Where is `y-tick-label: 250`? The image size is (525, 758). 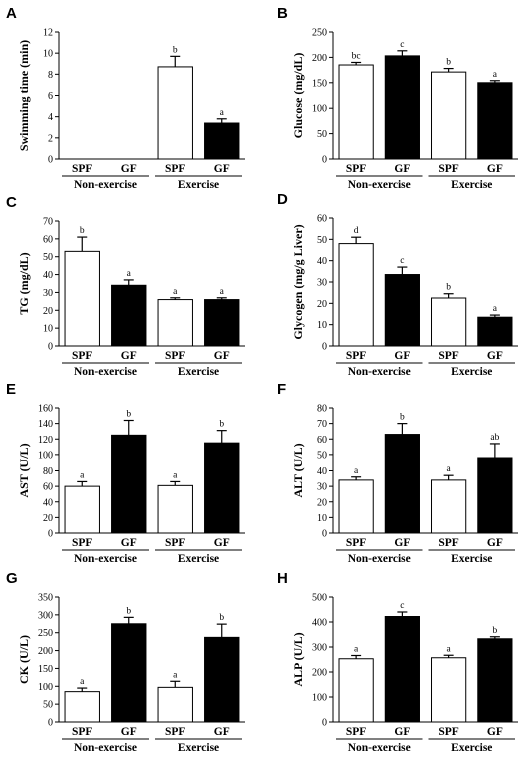 y-tick-label: 250 is located at coordinates (319, 33).